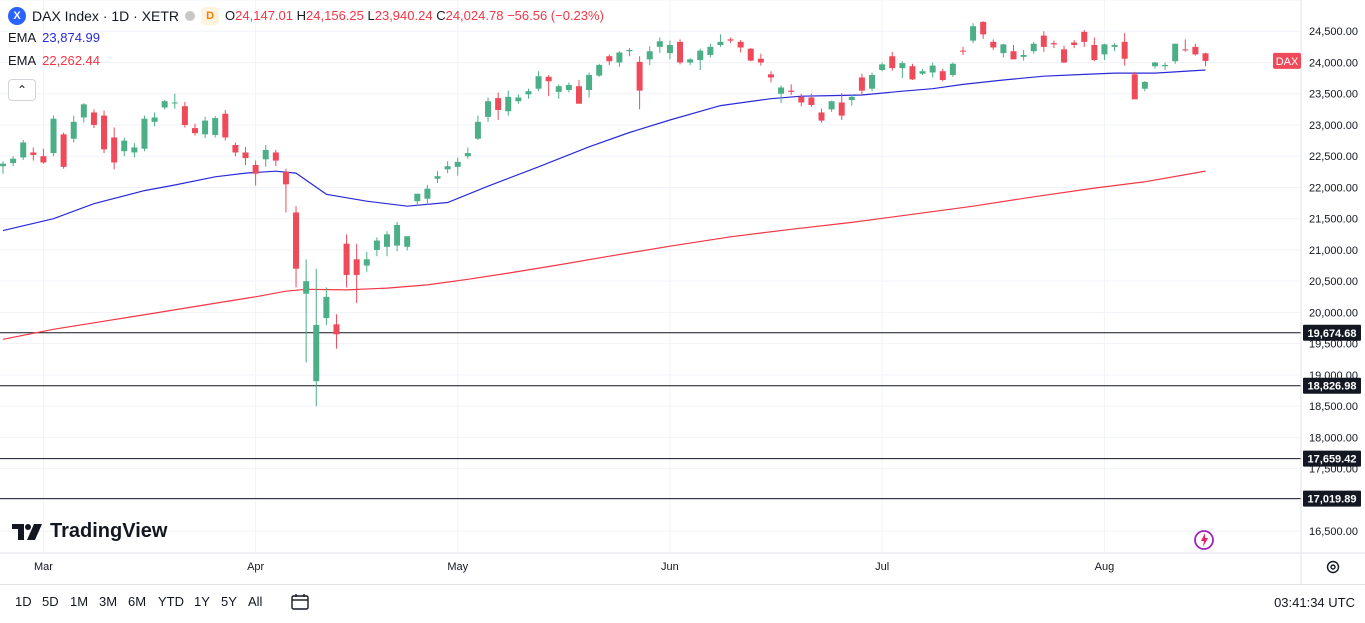 The width and height of the screenshot is (1365, 623). I want to click on ema-long-label: EMA, so click(22, 60).